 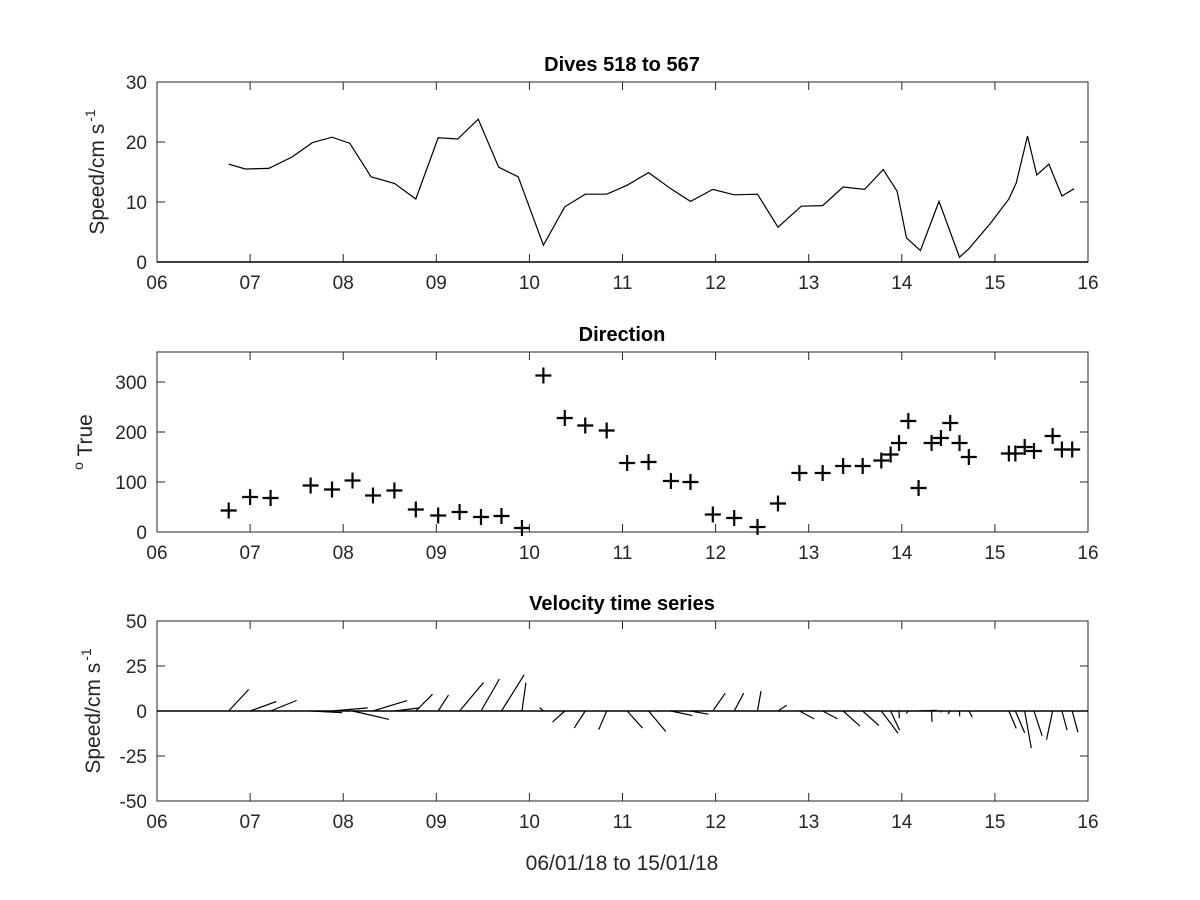 I want to click on speed-title: Dives 518 to 567, so click(x=622, y=65).